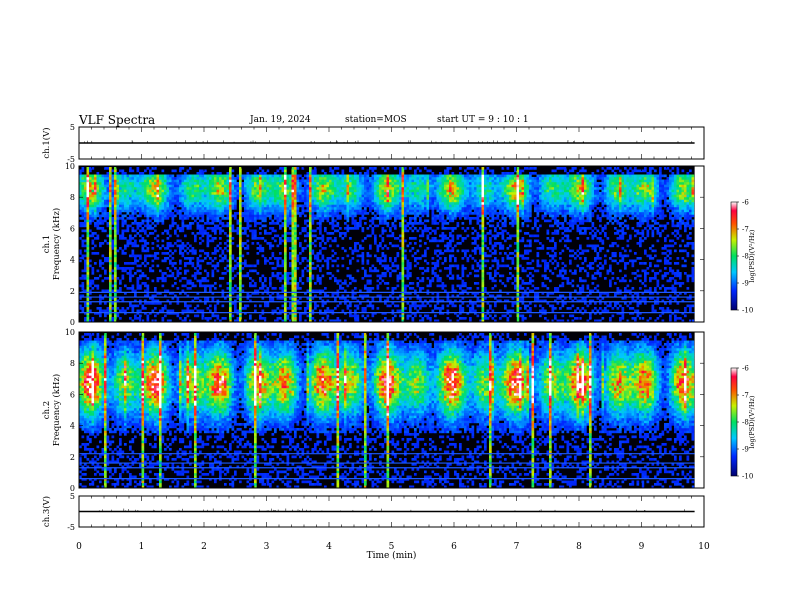 This screenshot has height=612, width=792. What do you see at coordinates (47, 410) in the screenshot?
I see `y-axis-label: ch.2` at bounding box center [47, 410].